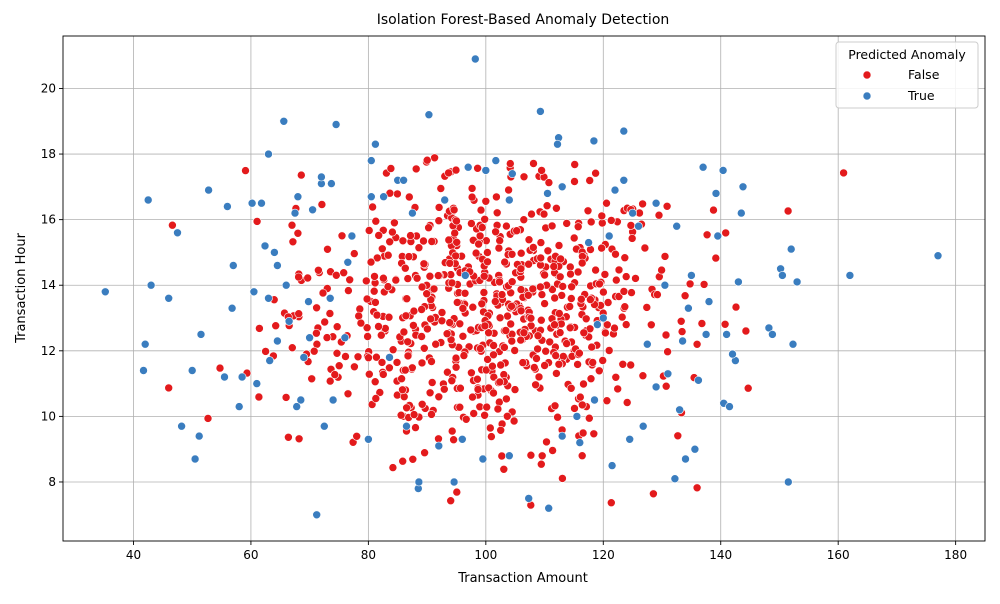 The width and height of the screenshot is (1000, 604). Describe the element at coordinates (485, 555) in the screenshot. I see `x-tick-label: 100` at that location.